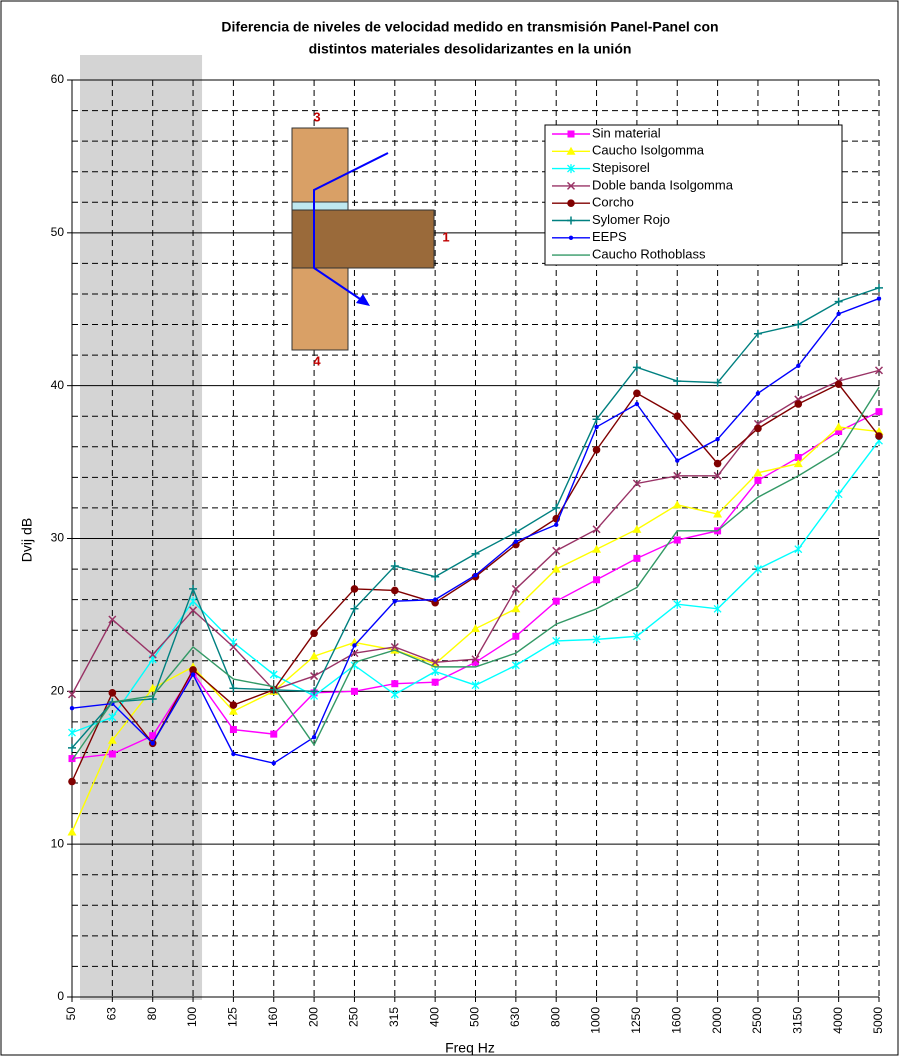 The width and height of the screenshot is (900, 1057). I want to click on x-tick-label: 1000, so click(596, 1020).